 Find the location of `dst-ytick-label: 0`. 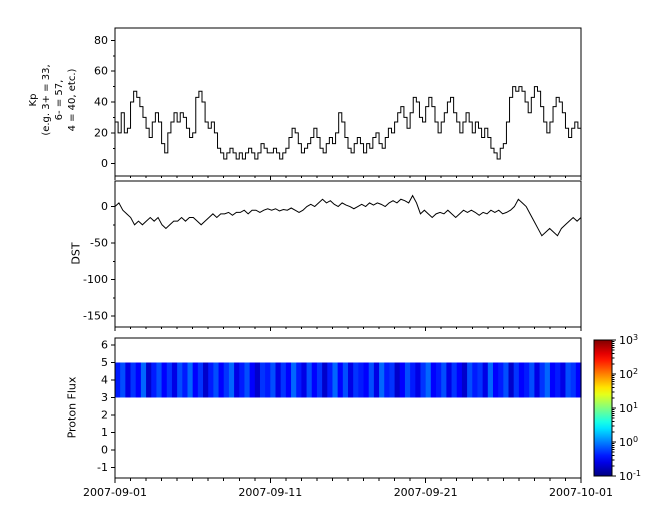

dst-ytick-label: 0 is located at coordinates (104, 206).